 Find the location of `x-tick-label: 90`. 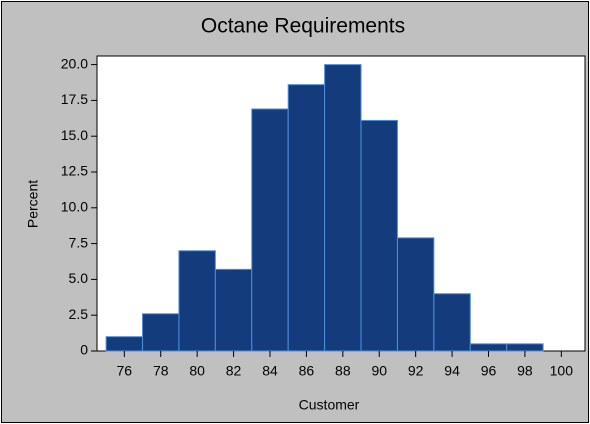

x-tick-label: 90 is located at coordinates (379, 371).